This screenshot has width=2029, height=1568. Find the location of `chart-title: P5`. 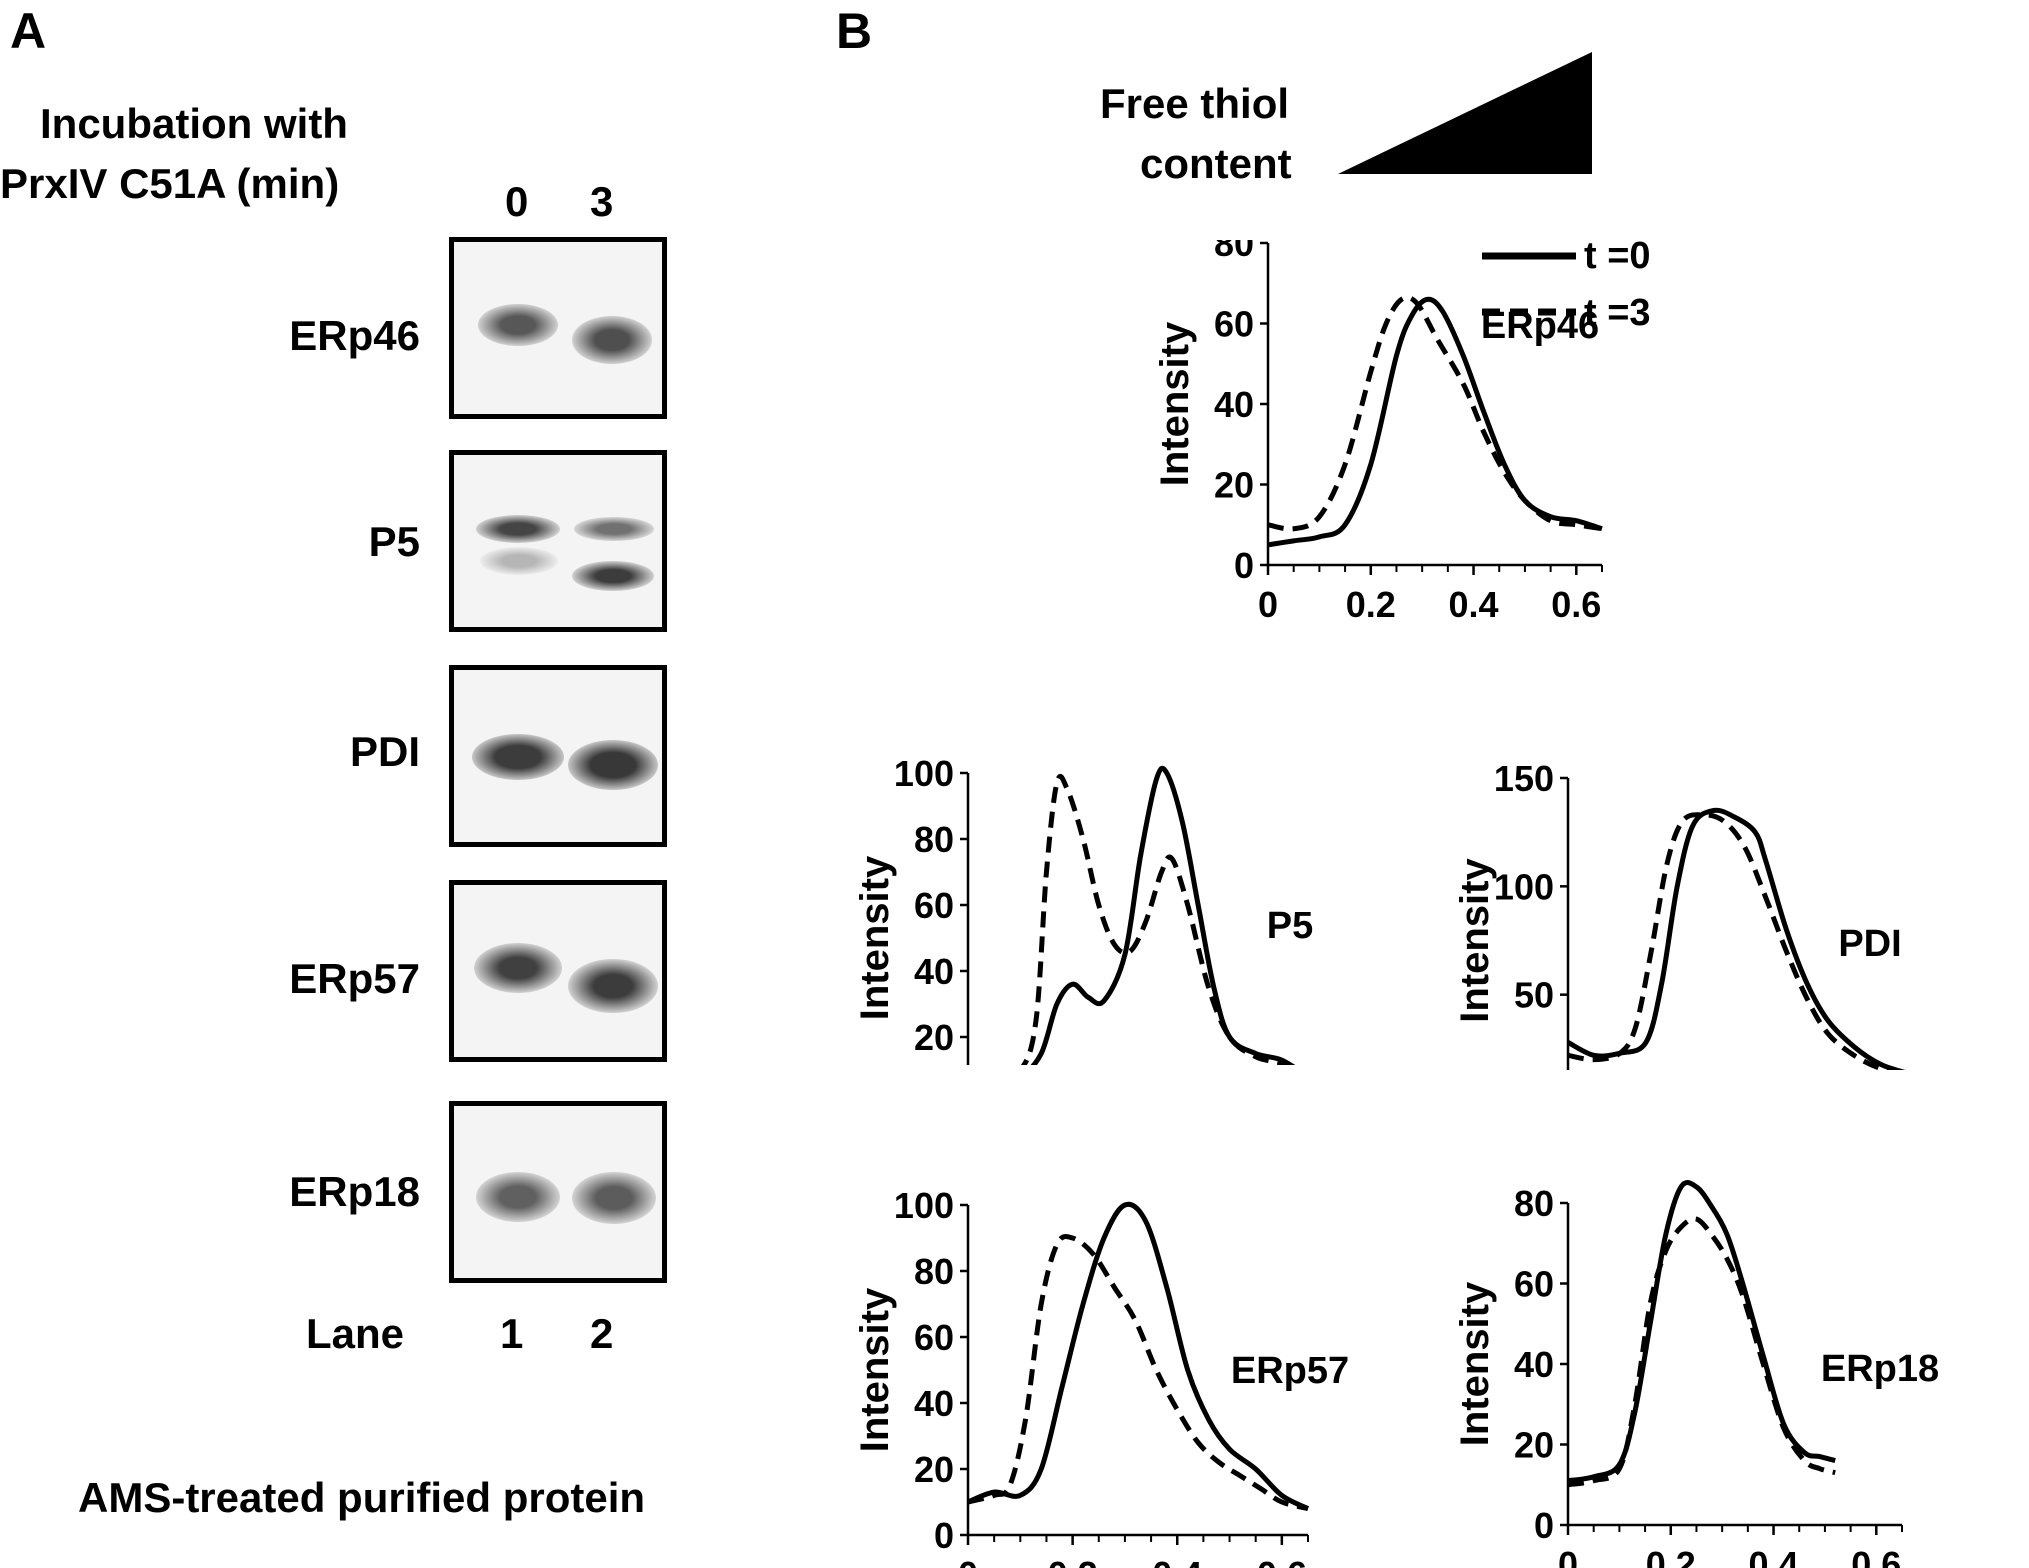

chart-title: P5 is located at coordinates (1290, 926).